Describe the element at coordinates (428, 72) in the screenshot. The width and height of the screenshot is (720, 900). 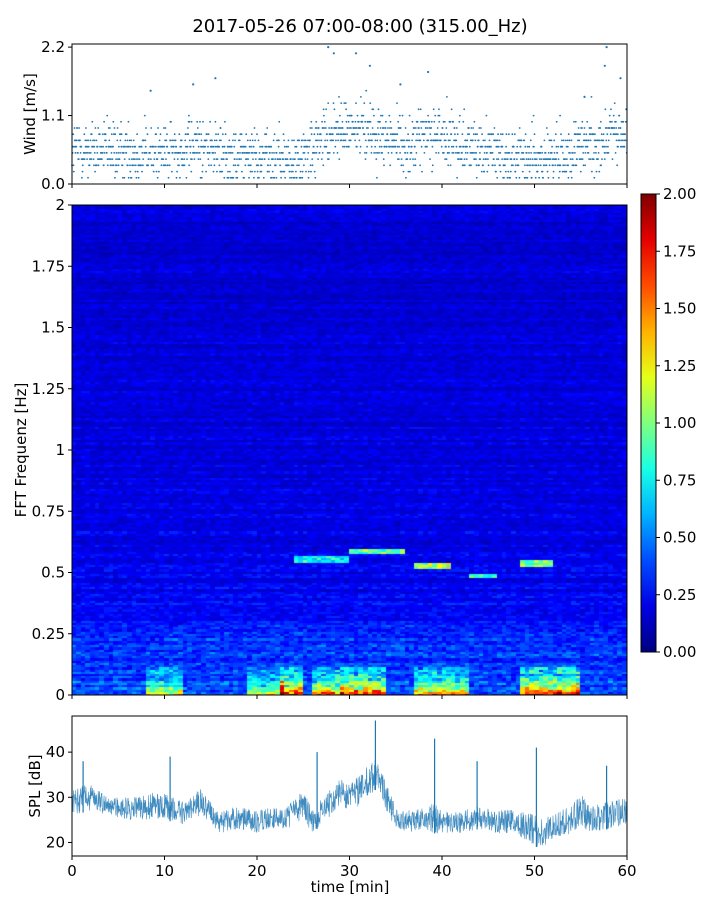
I see `wind-peak-point` at that location.